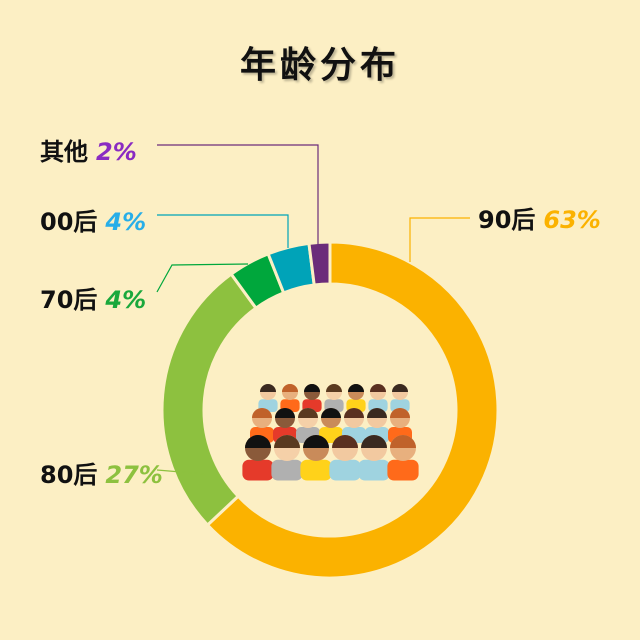 This screenshot has width=640, height=640. Describe the element at coordinates (330, 432) in the screenshot. I see `crowd-illustration` at that location.